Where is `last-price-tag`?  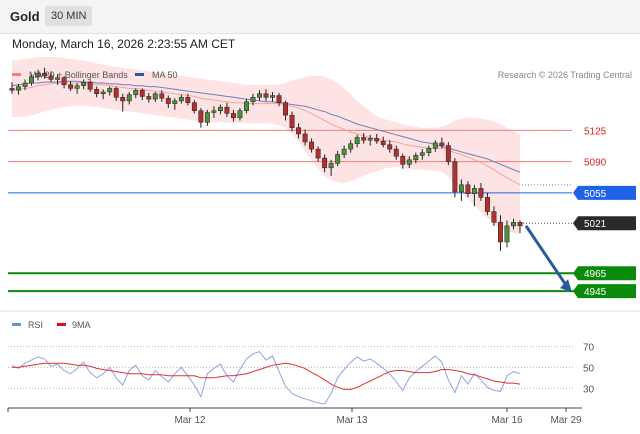 last-price-tag is located at coordinates (604, 223).